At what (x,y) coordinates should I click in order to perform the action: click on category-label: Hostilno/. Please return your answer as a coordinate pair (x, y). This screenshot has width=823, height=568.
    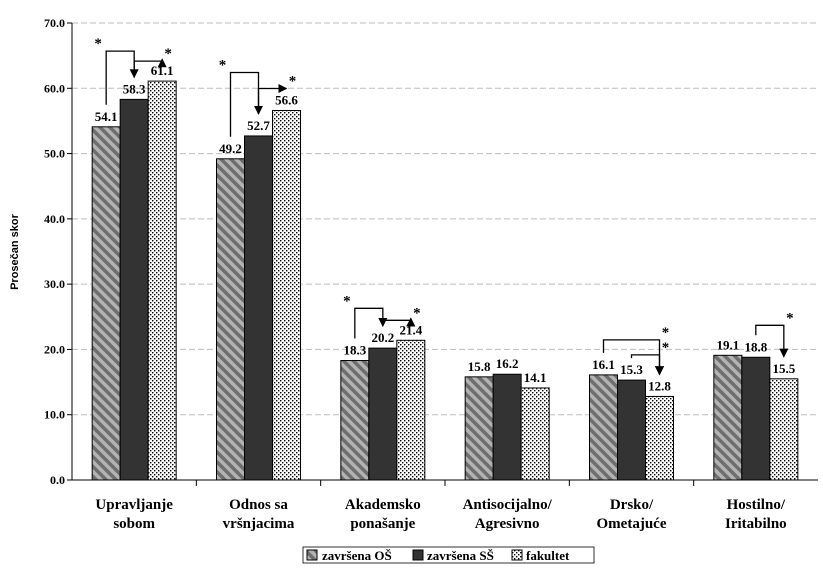
    Looking at the image, I should click on (756, 505).